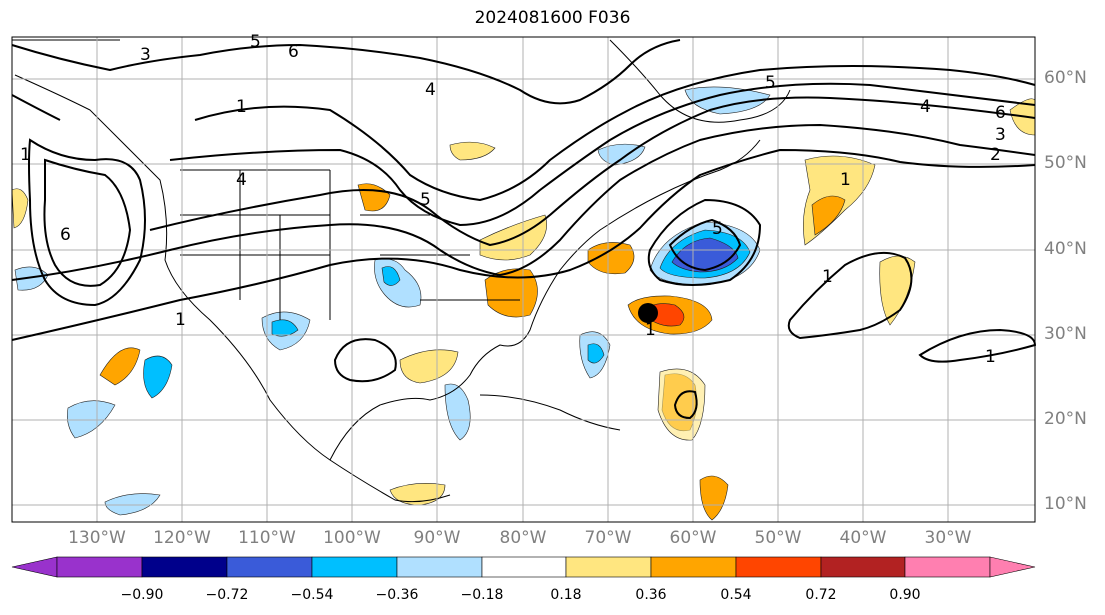 The image size is (1105, 615). What do you see at coordinates (65, 235) in the screenshot?
I see `contour-label-6b: 6` at bounding box center [65, 235].